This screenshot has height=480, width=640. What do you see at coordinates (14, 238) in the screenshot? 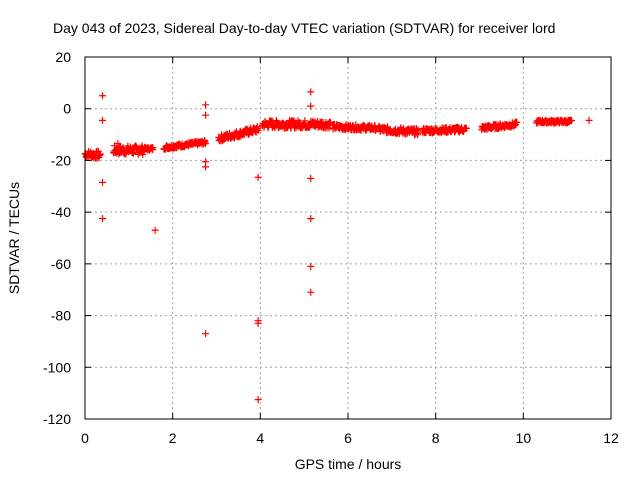
I see `y-axis-label: SDTVAR / TECUs` at bounding box center [14, 238].